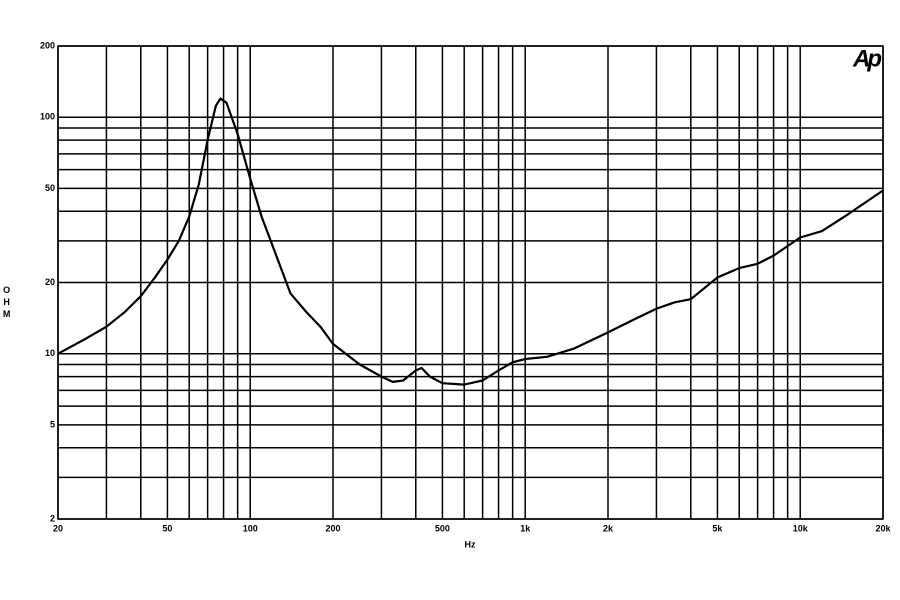  Describe the element at coordinates (442, 528) in the screenshot. I see `x-tick-label: 500` at that location.